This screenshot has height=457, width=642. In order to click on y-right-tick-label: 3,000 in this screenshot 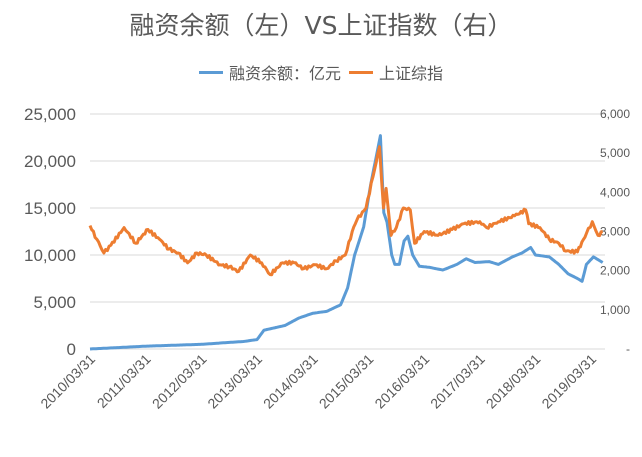, I will do `click(615, 232)`.